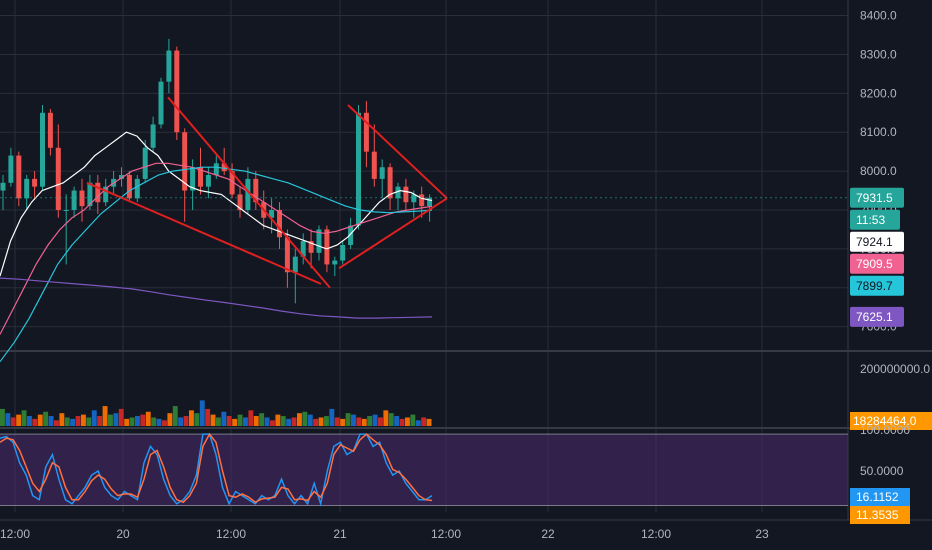 The image size is (932, 550). What do you see at coordinates (877, 497) in the screenshot?
I see `oscillator-value-label: 16.1152` at bounding box center [877, 497].